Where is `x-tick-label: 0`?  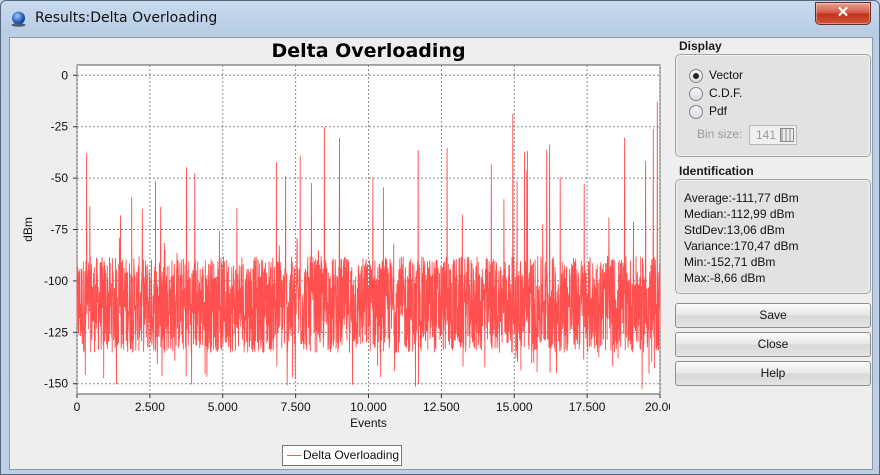 x-tick-label: 0 is located at coordinates (77, 407).